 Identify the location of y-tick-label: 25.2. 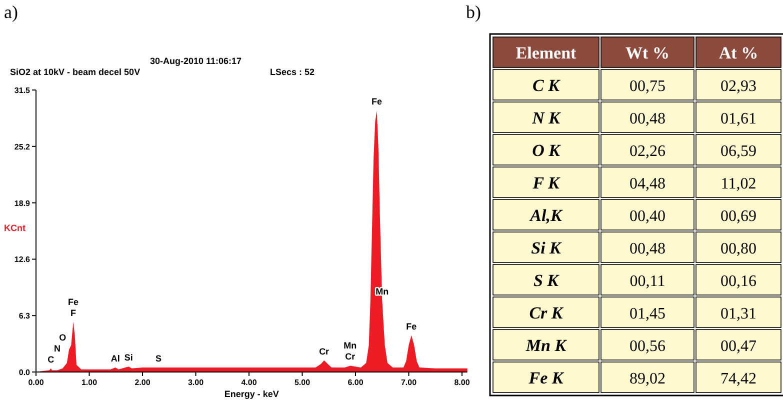
(22, 147).